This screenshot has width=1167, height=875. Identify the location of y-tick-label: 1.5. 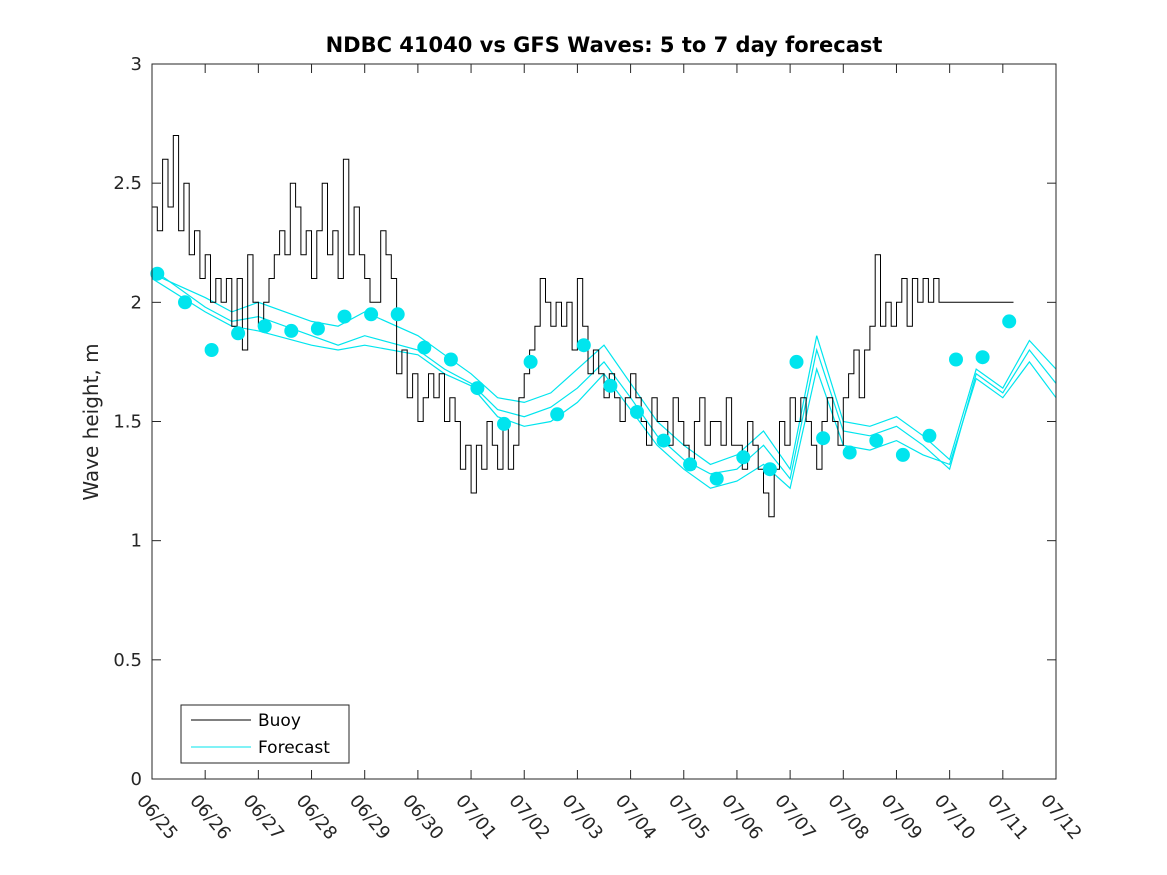
(127, 422).